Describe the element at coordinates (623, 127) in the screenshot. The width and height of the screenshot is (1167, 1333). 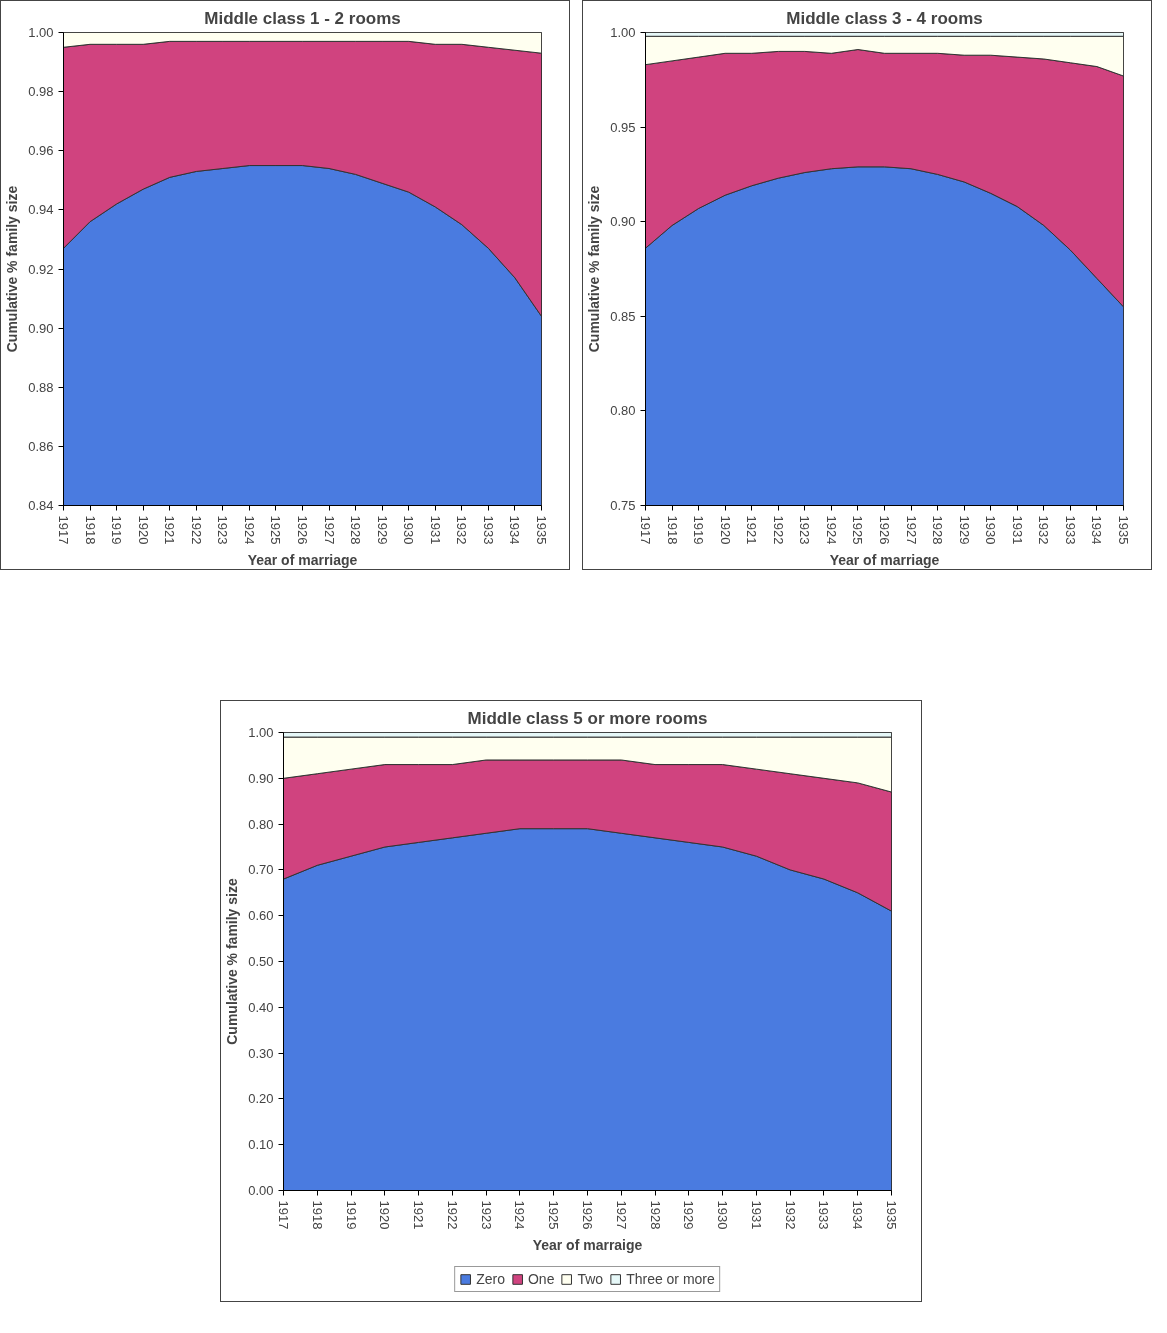
I see `y-tick-label: 0.95` at that location.